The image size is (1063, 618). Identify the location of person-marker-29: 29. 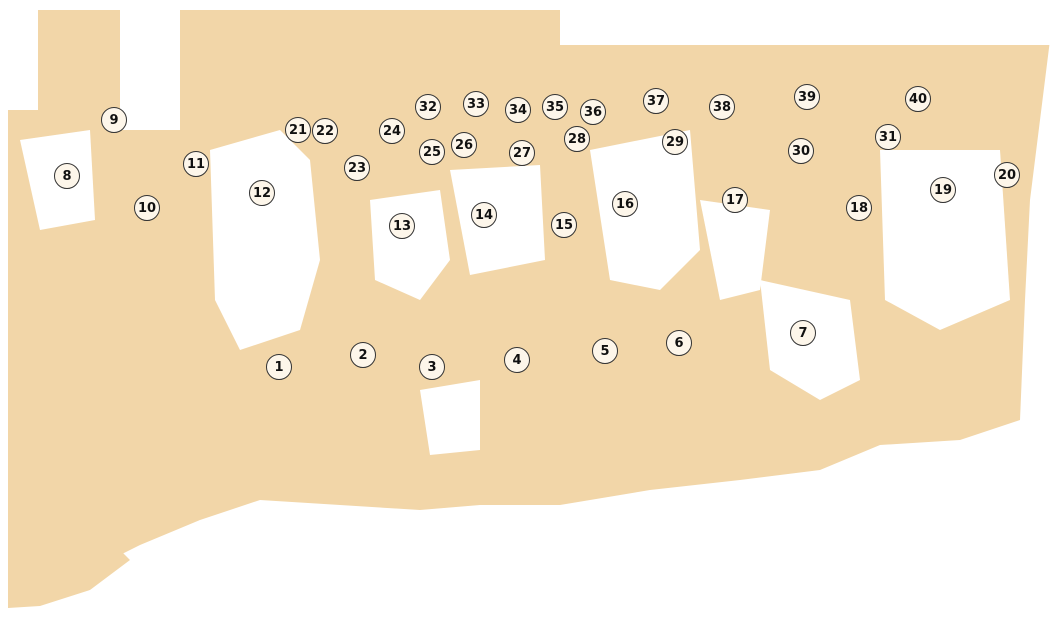
(675, 142).